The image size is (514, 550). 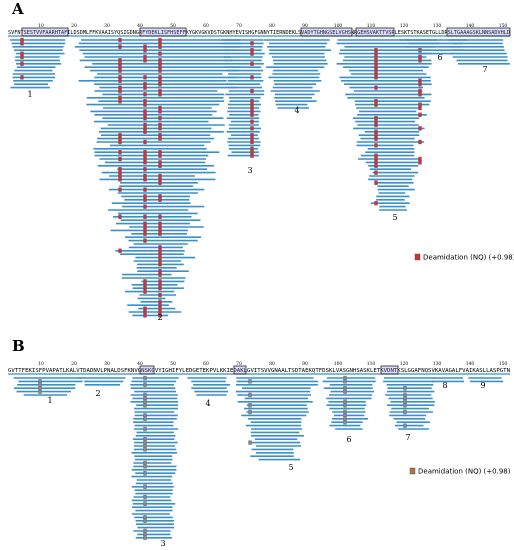 What do you see at coordinates (296, 110) in the screenshot?
I see `cluster-label: 4` at bounding box center [296, 110].